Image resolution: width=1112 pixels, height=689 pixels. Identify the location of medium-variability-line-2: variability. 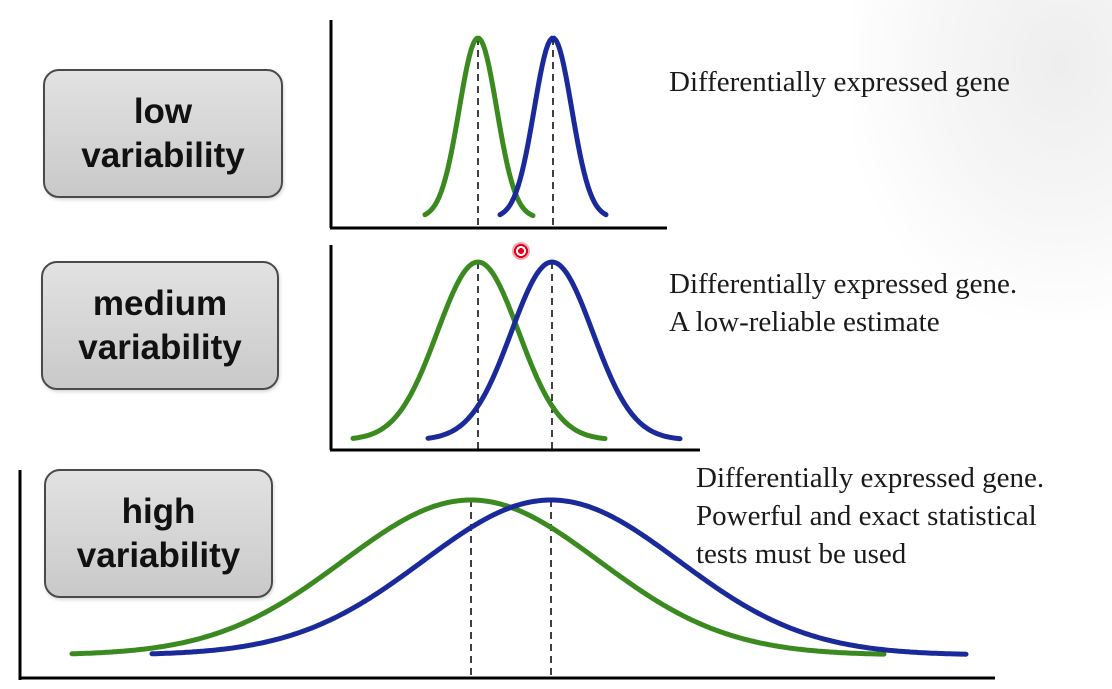
(160, 347).